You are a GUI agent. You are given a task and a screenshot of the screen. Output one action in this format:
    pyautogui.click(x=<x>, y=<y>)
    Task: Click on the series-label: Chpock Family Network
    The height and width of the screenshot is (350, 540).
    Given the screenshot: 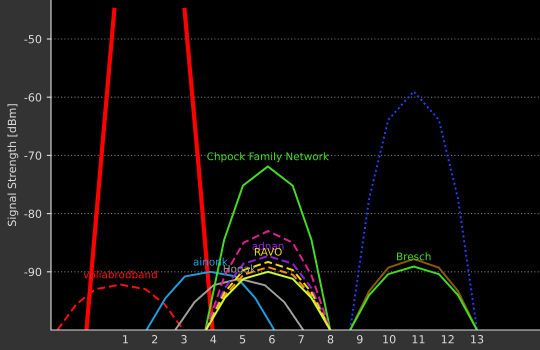 What is the action you would take?
    pyautogui.click(x=268, y=157)
    